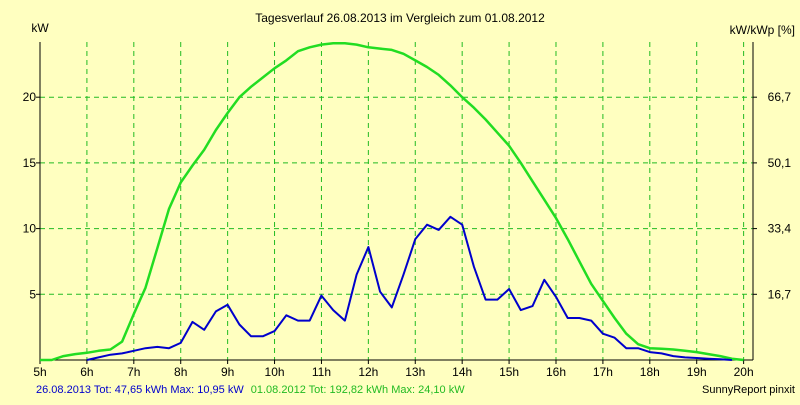 The image size is (800, 405). Describe the element at coordinates (762, 30) in the screenshot. I see `y-axis-right-unit: kW/kWp [%]` at that location.